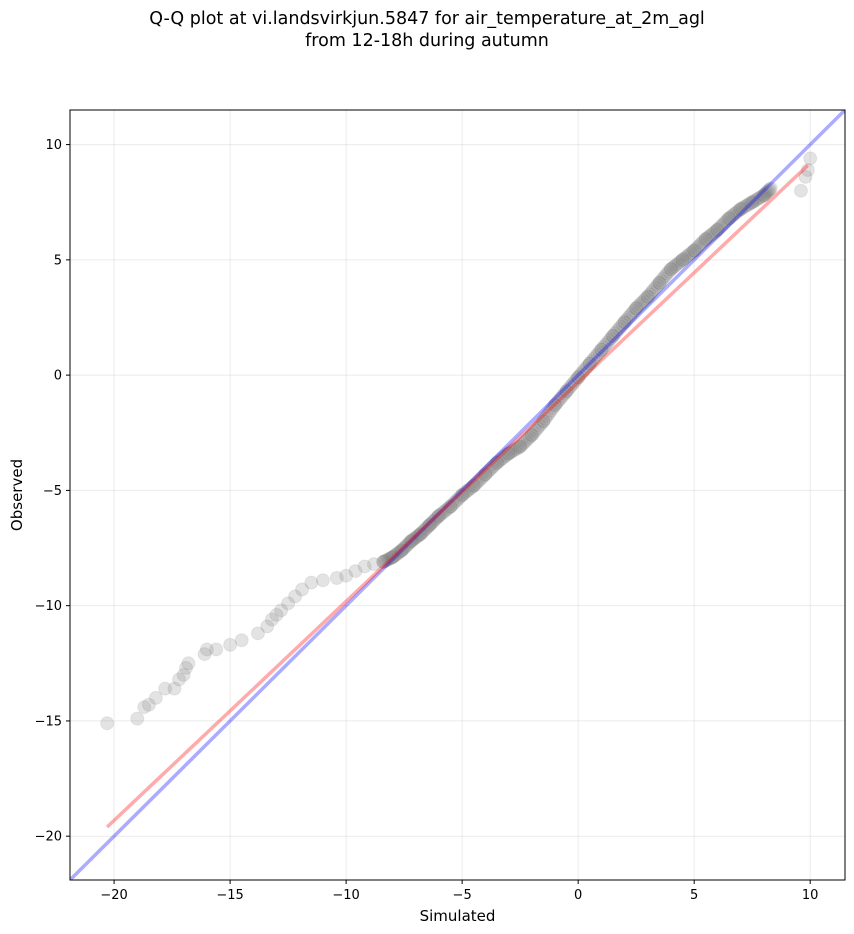  What do you see at coordinates (52, 491) in the screenshot?
I see `y-tick-label: −5` at bounding box center [52, 491].